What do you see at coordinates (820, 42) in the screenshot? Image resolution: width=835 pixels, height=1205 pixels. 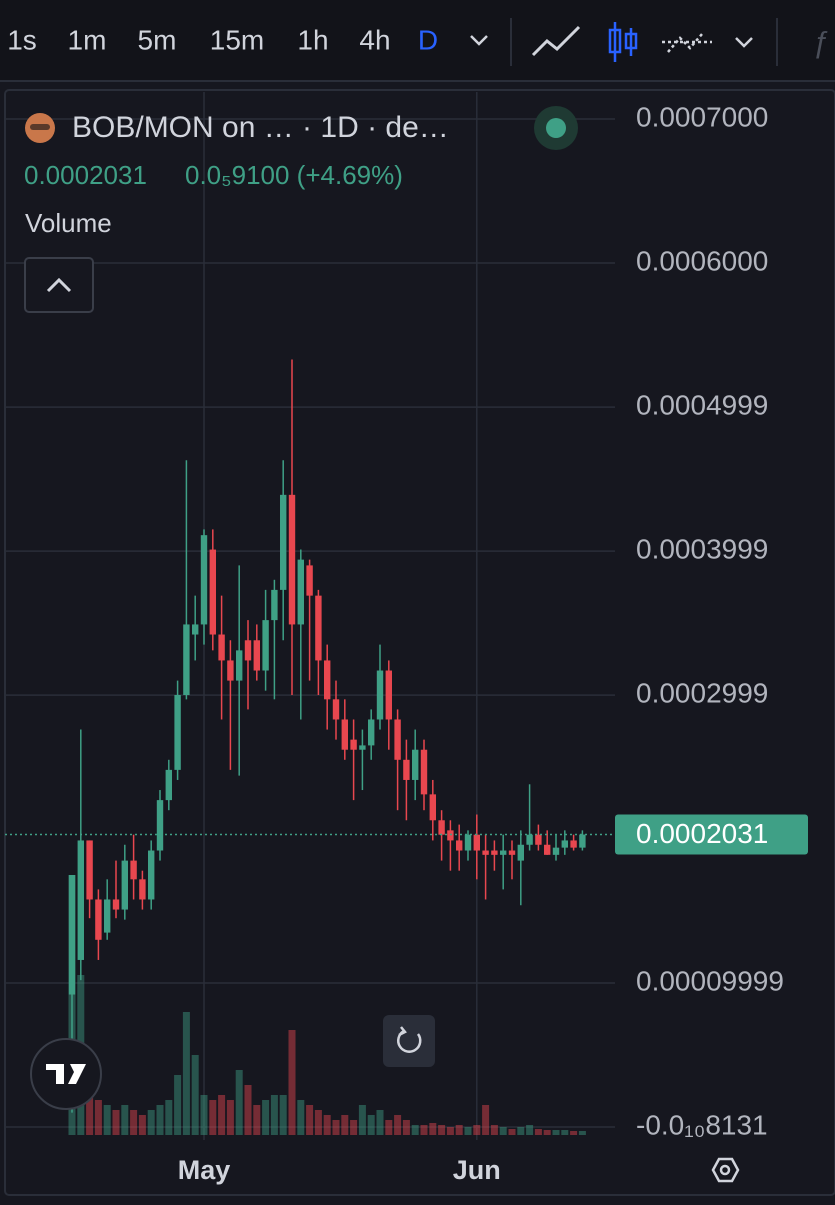 I see `indicators-button: ƒ` at bounding box center [820, 42].